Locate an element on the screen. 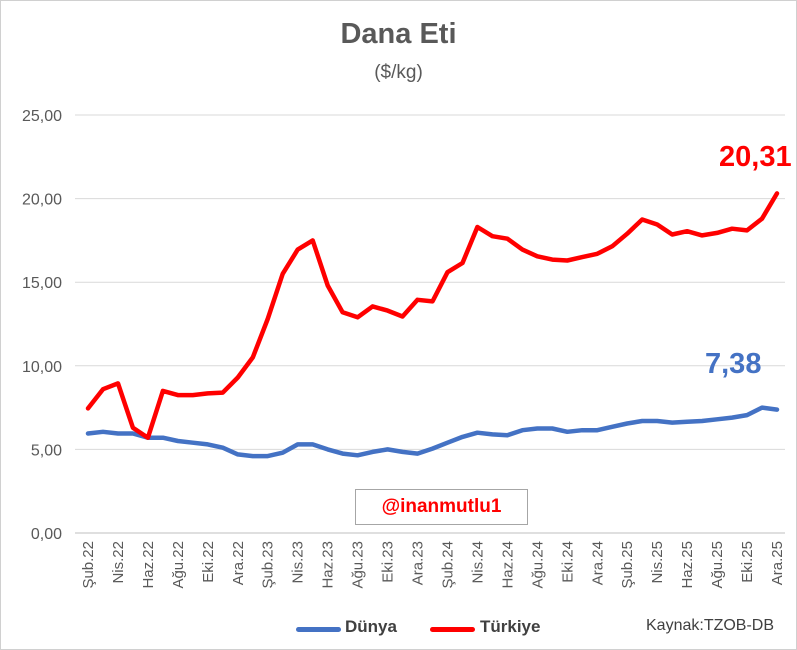 The width and height of the screenshot is (797, 650). x-tick-label: Nis.23 is located at coordinates (298, 562).